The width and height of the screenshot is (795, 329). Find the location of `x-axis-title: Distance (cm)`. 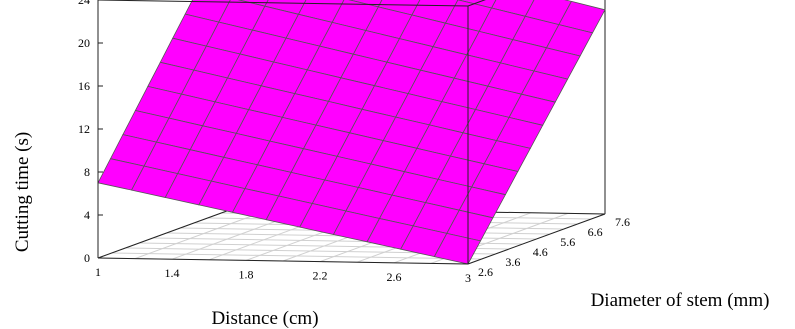

x-axis-title: Distance (cm) is located at coordinates (264, 318).